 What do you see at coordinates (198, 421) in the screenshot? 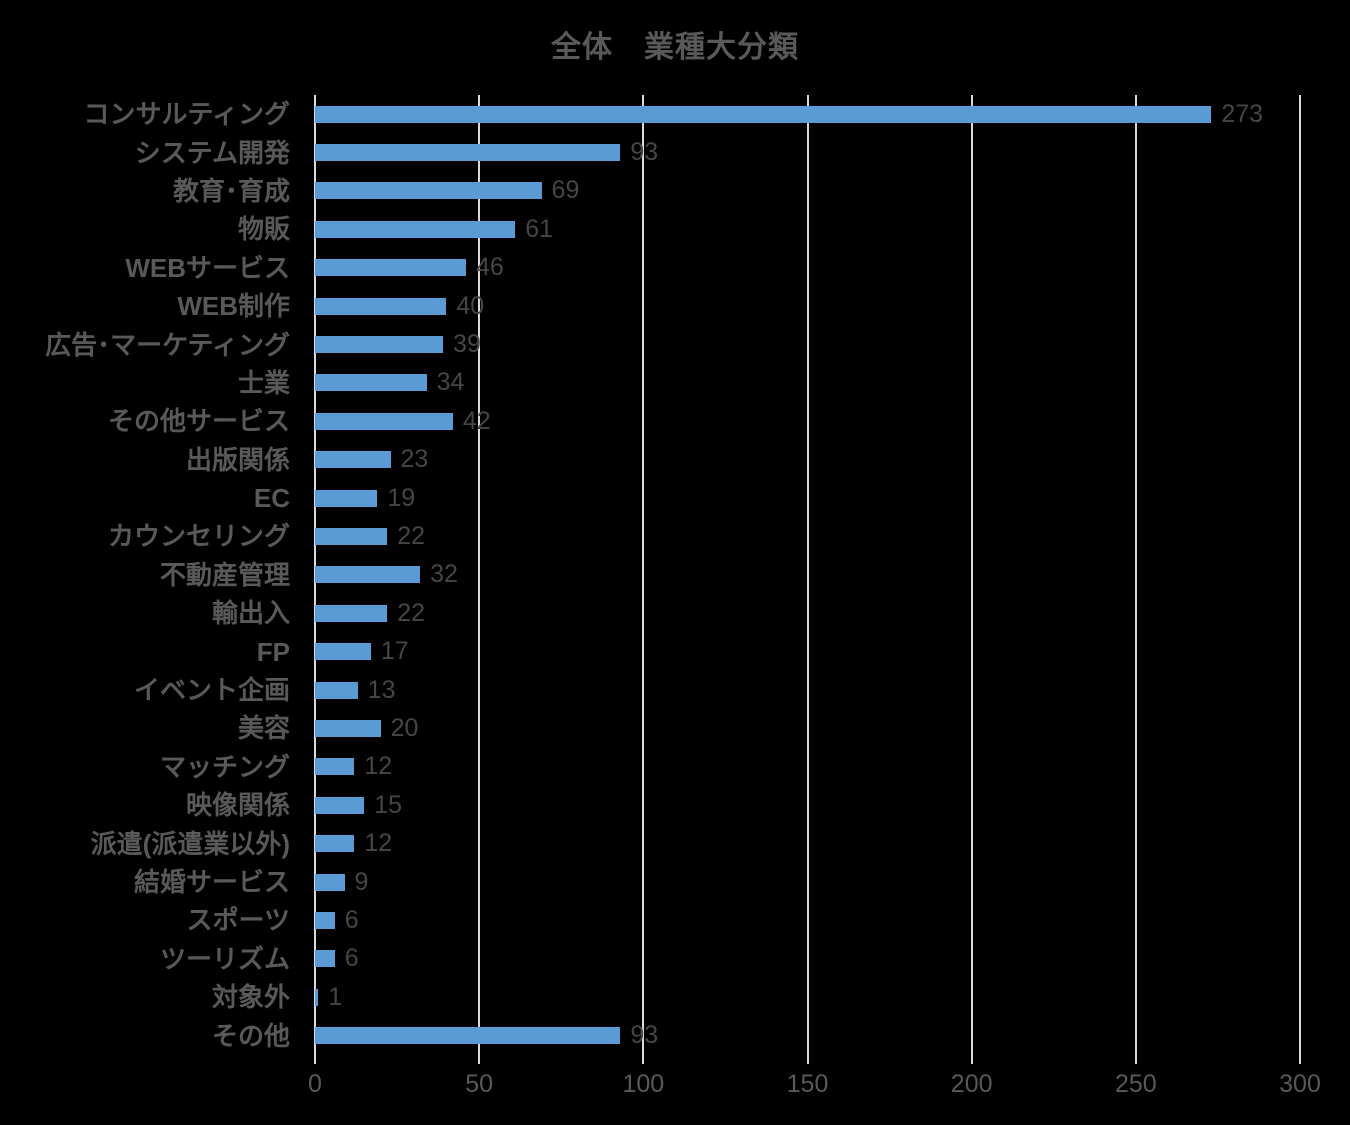
I see `category-label: その他サービス` at bounding box center [198, 421].